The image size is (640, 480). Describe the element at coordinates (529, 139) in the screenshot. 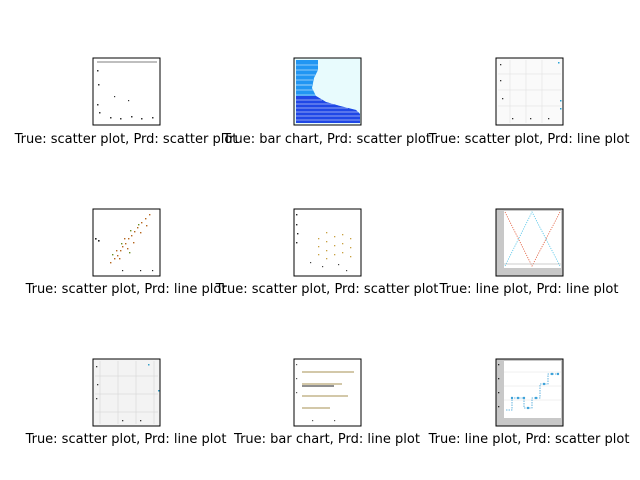

I see `panel-3-caption: True: scatter plot, Prd: line plot` at that location.